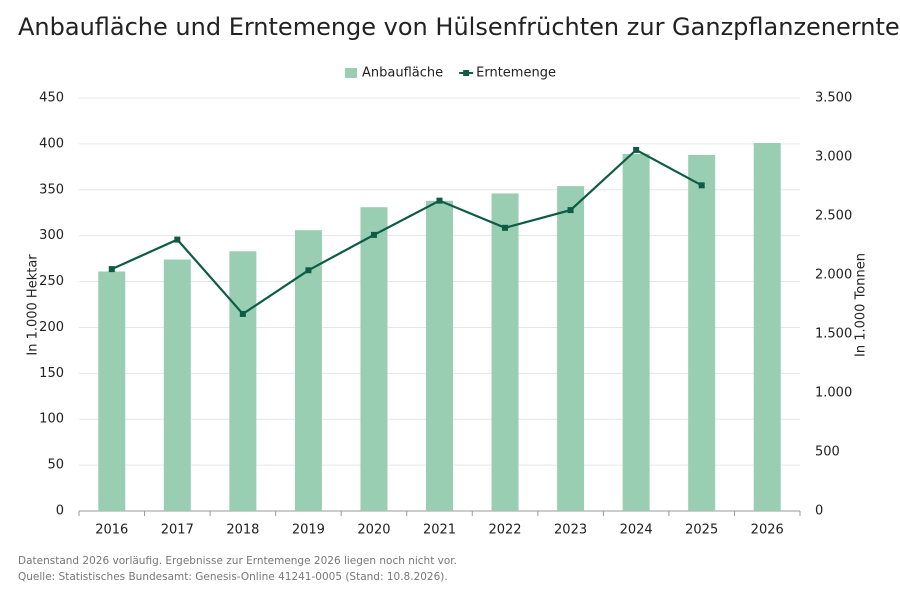 Image resolution: width=900 pixels, height=589 pixels. I want to click on y-tick-label: 400, so click(51, 143).